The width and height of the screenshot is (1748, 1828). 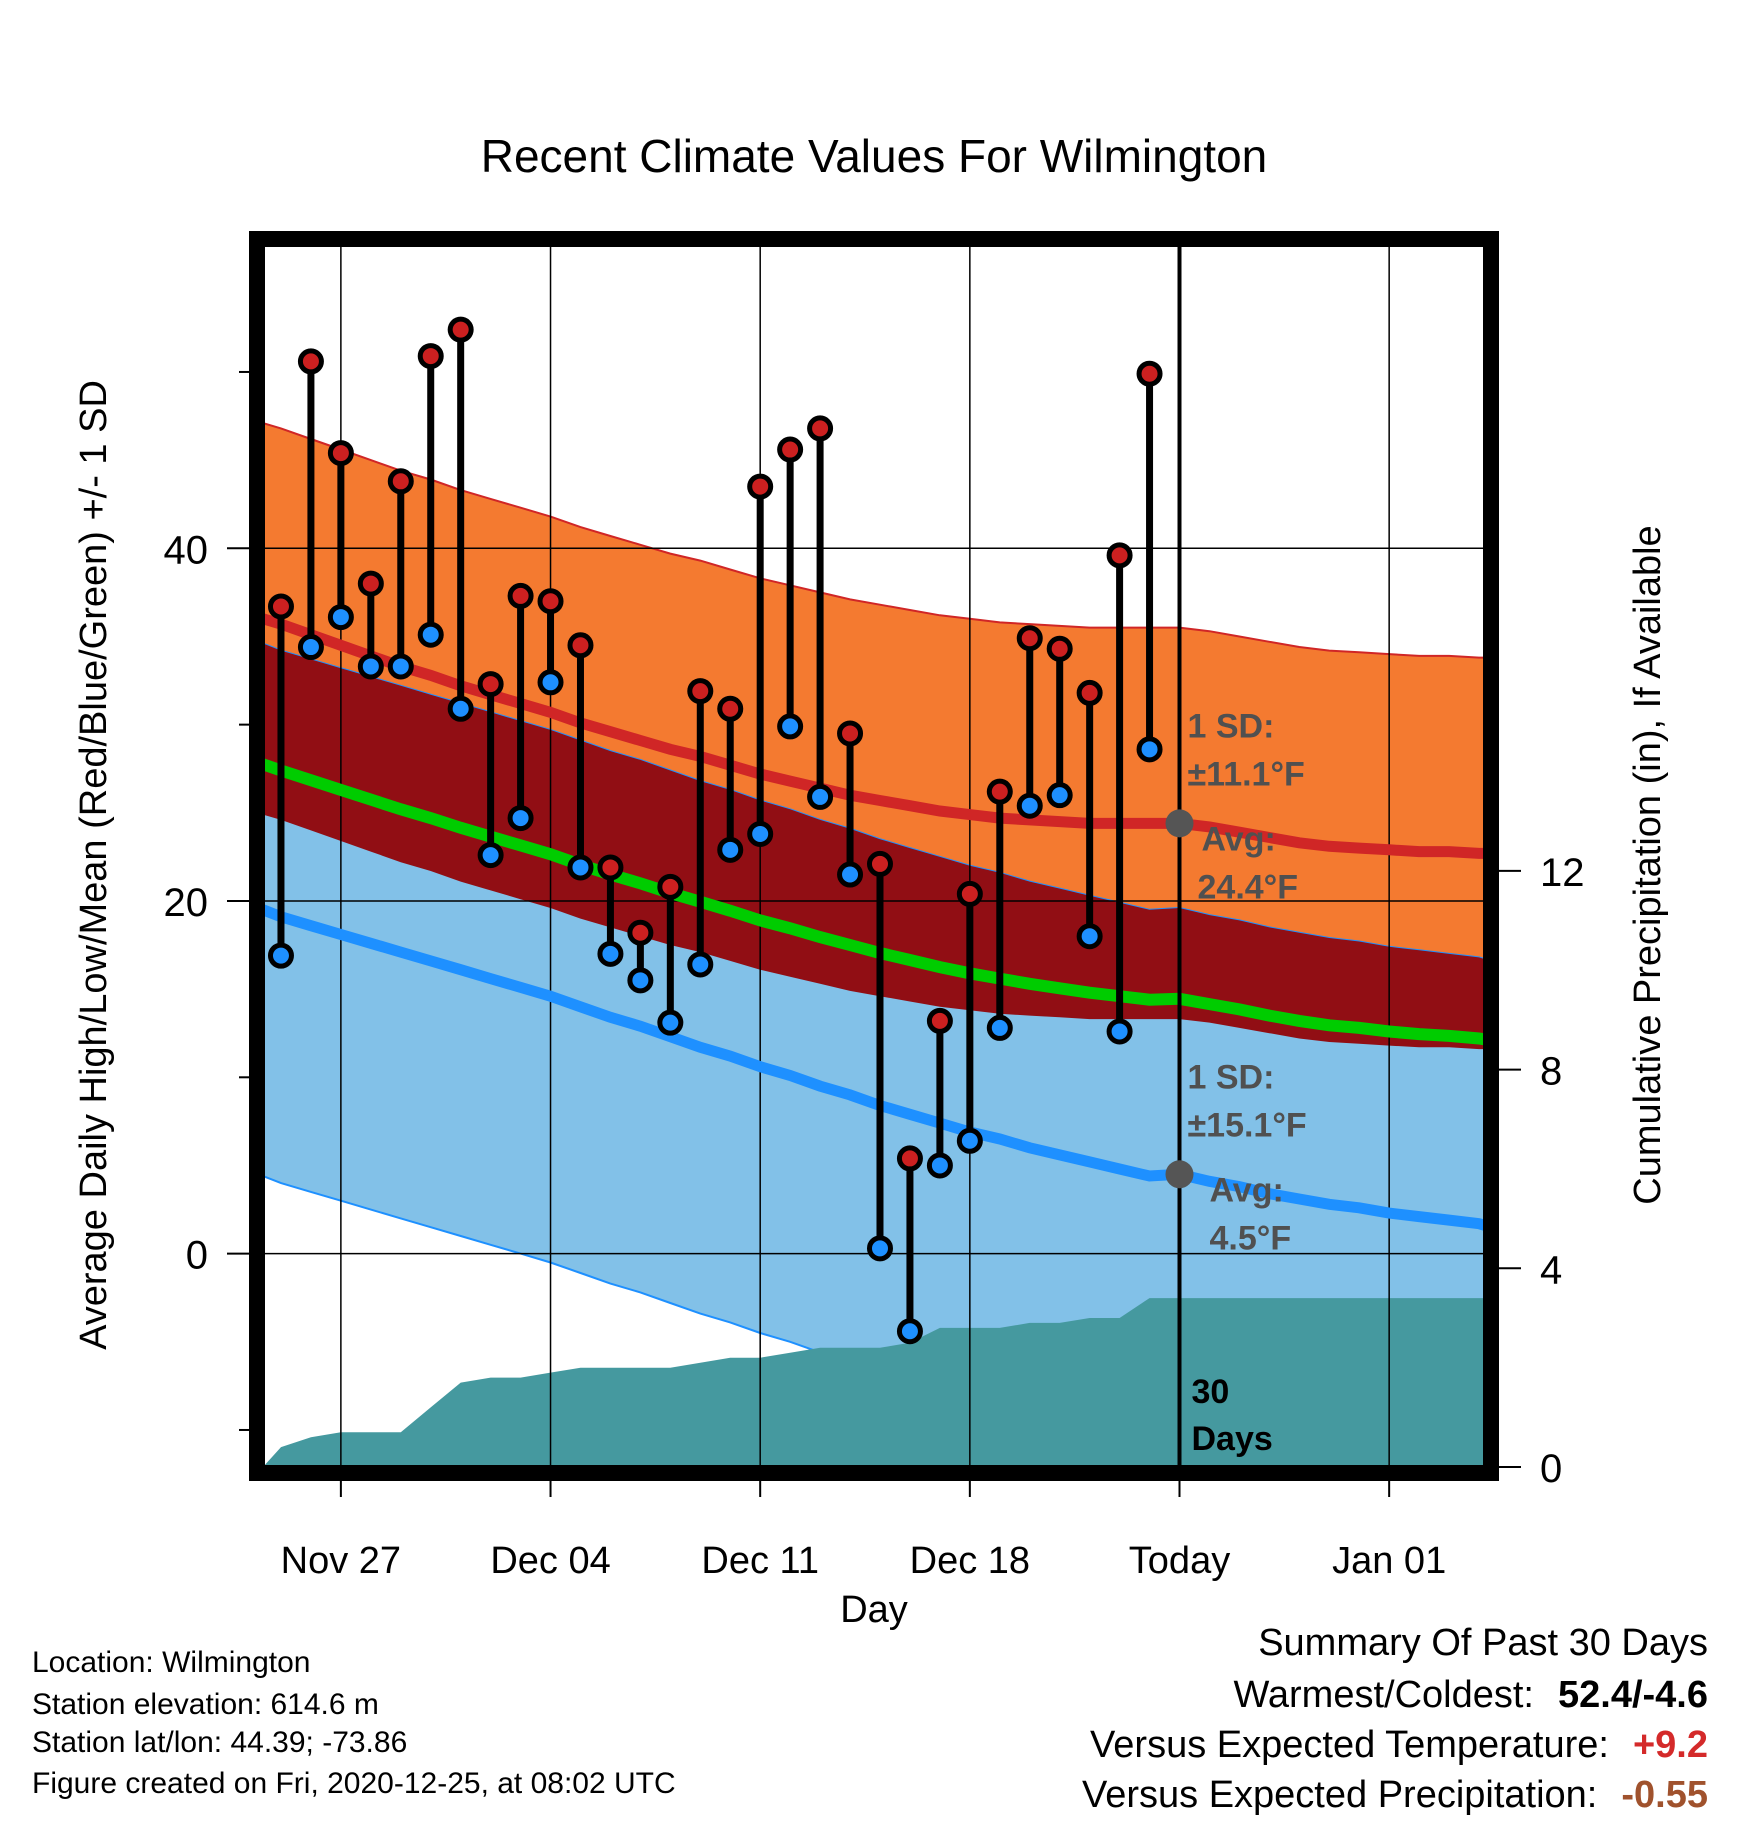 I want to click on summary-precipitation: Versus Expected Precipitation: -0.55, so click(x=1395, y=1795).